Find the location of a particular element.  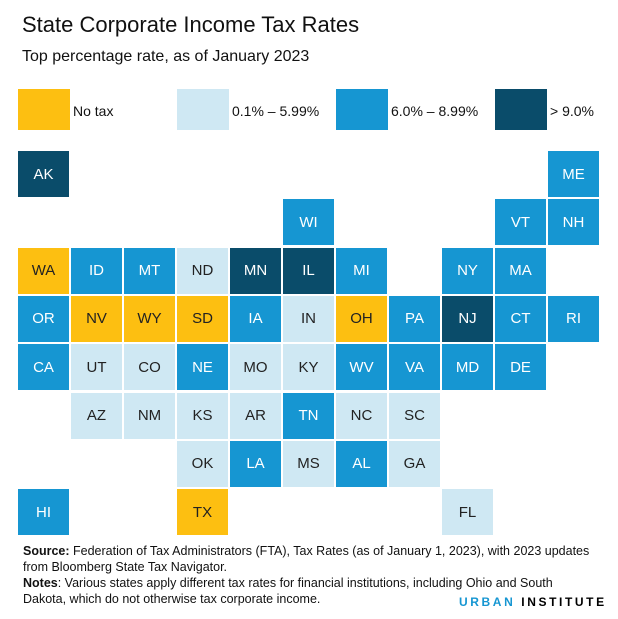

state-tile-nd: ND is located at coordinates (202, 270).